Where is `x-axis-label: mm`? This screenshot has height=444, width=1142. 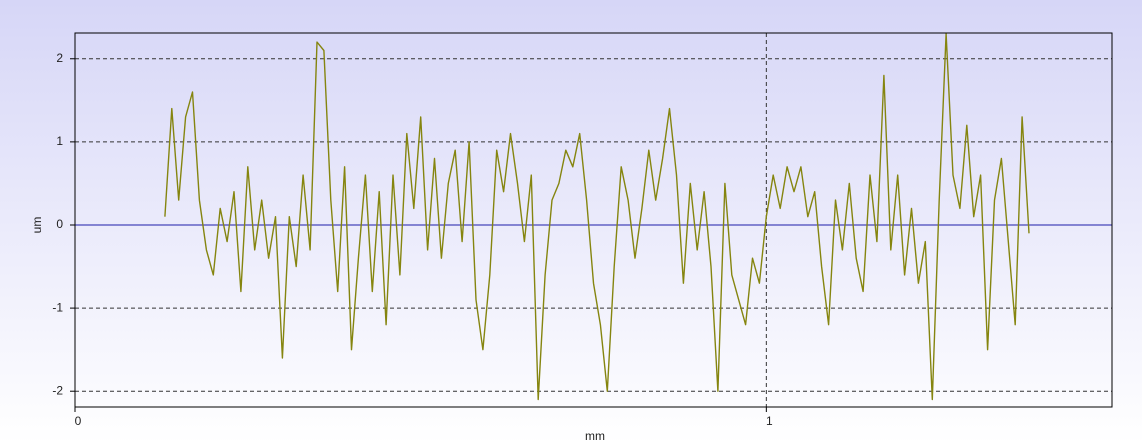
x-axis-label: mm is located at coordinates (595, 436).